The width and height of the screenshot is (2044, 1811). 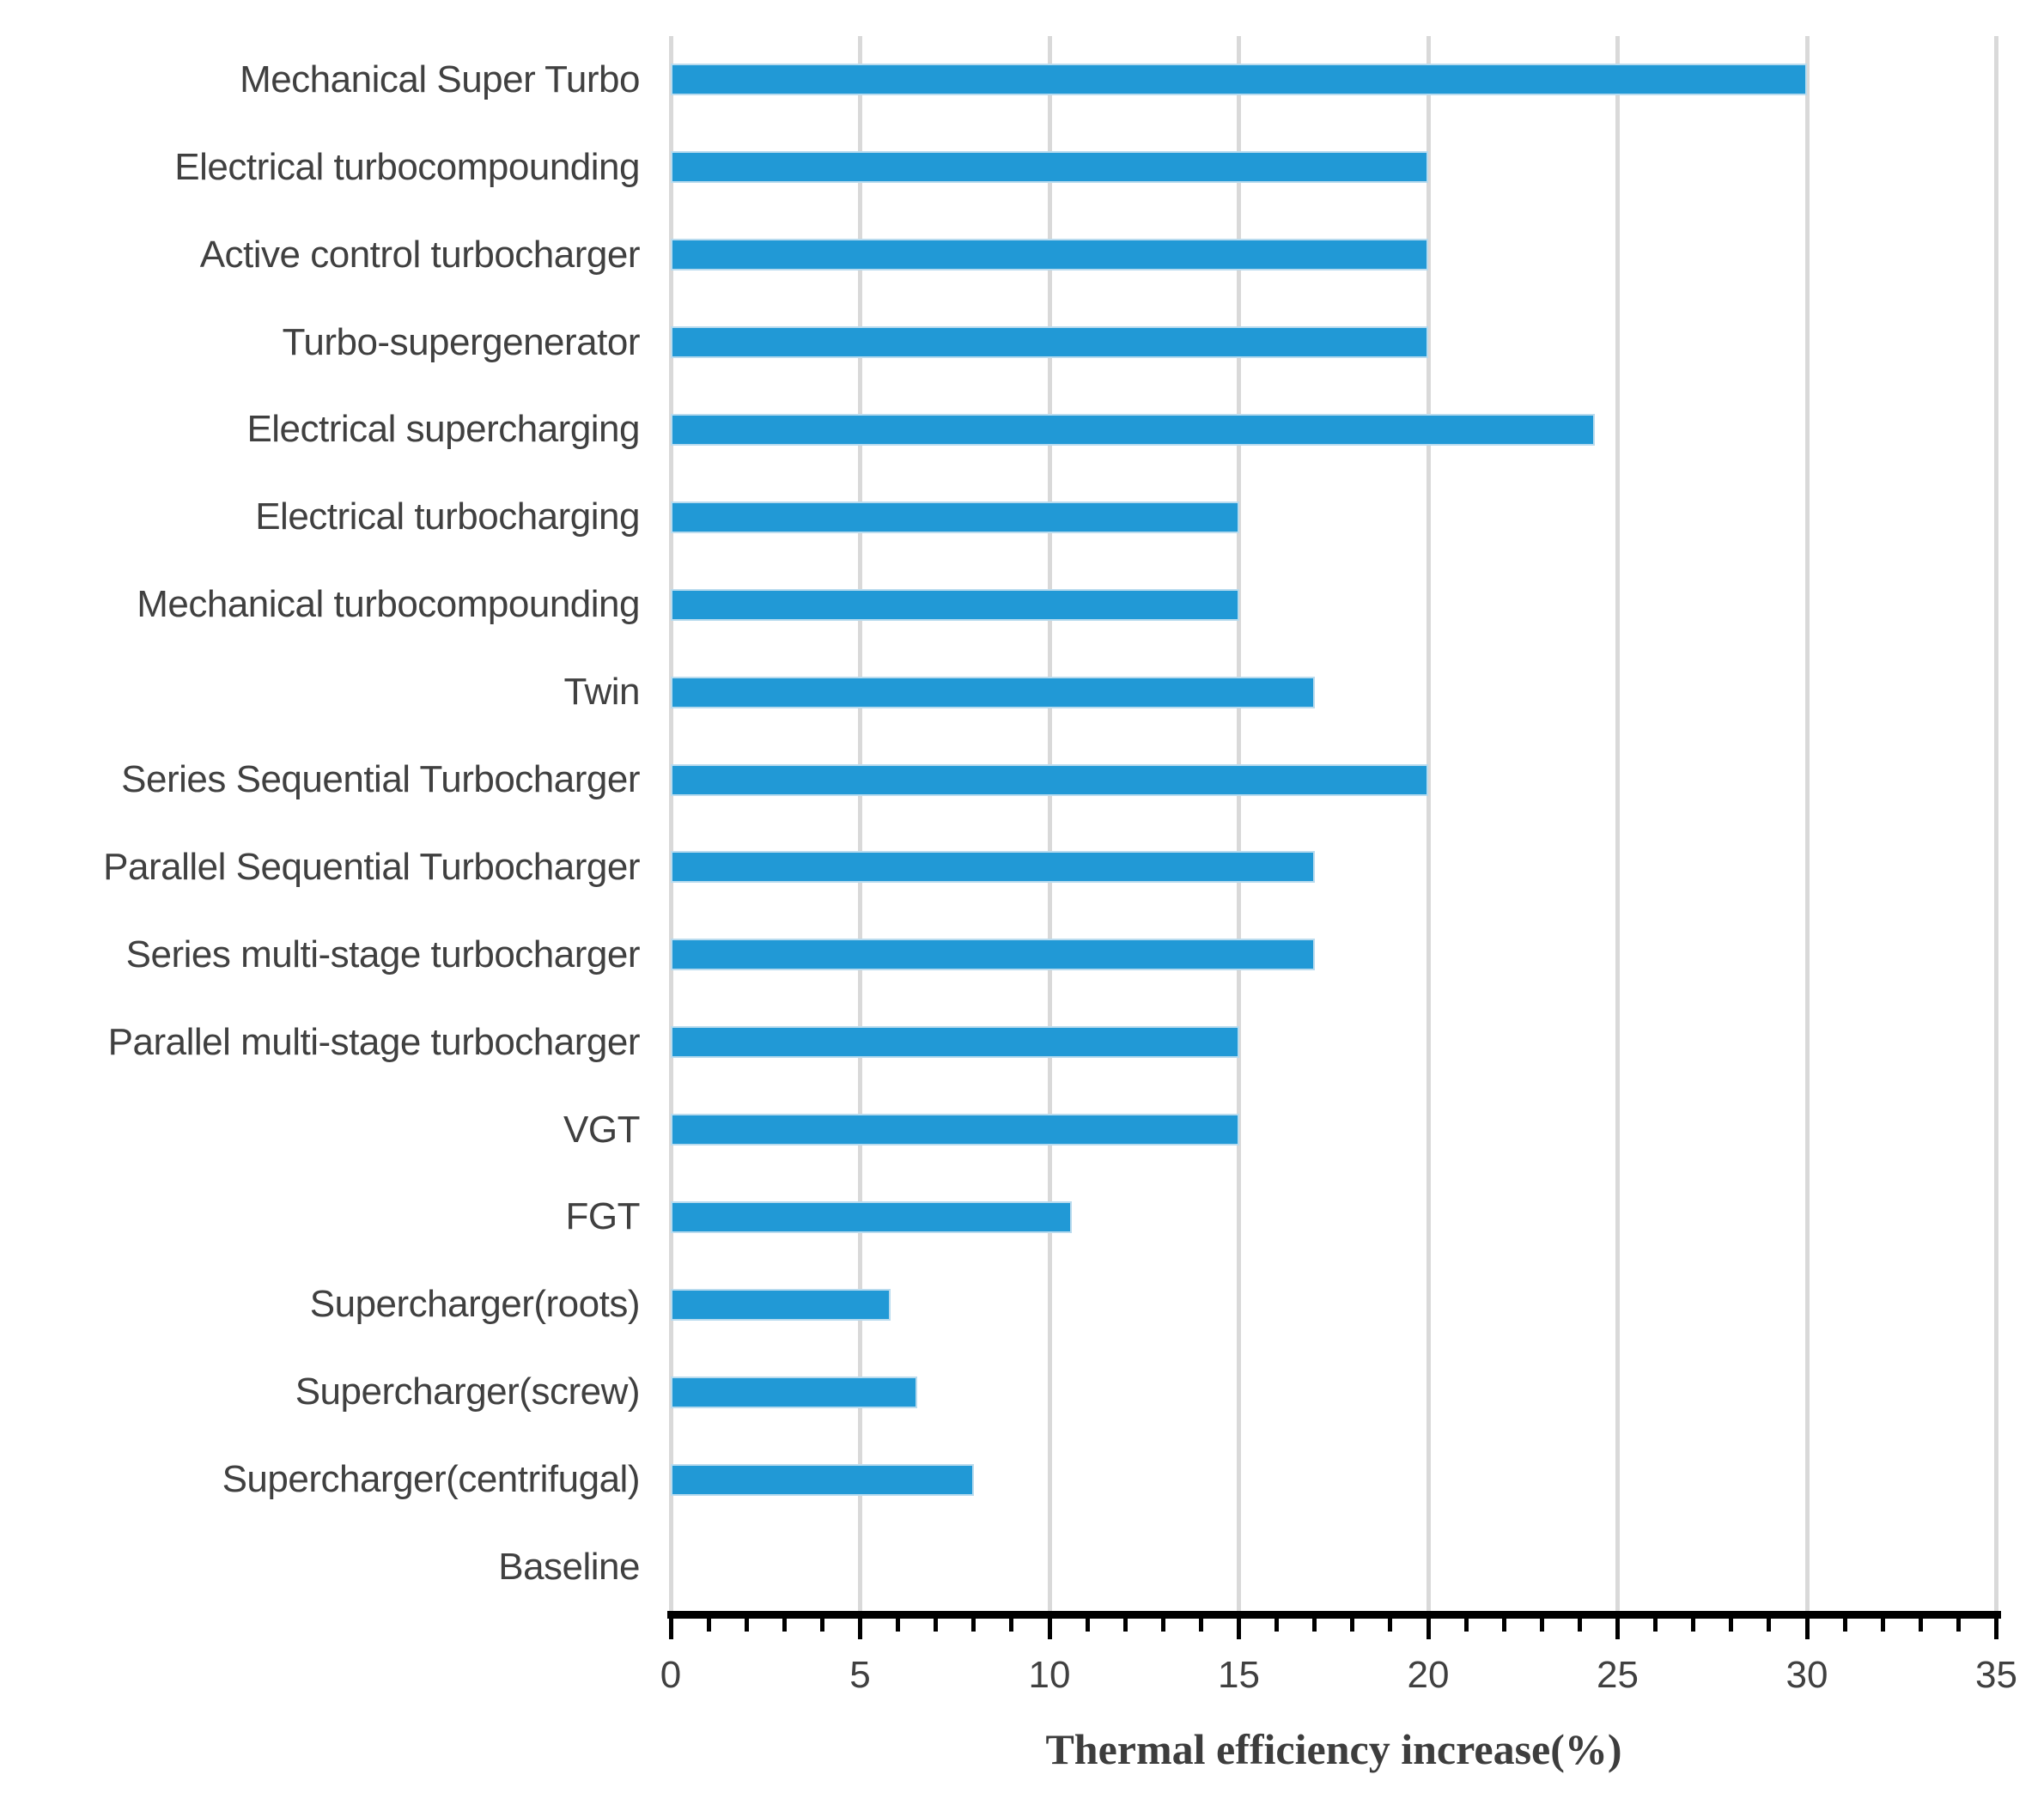 I want to click on category-label: Active control turbocharger, so click(x=420, y=254).